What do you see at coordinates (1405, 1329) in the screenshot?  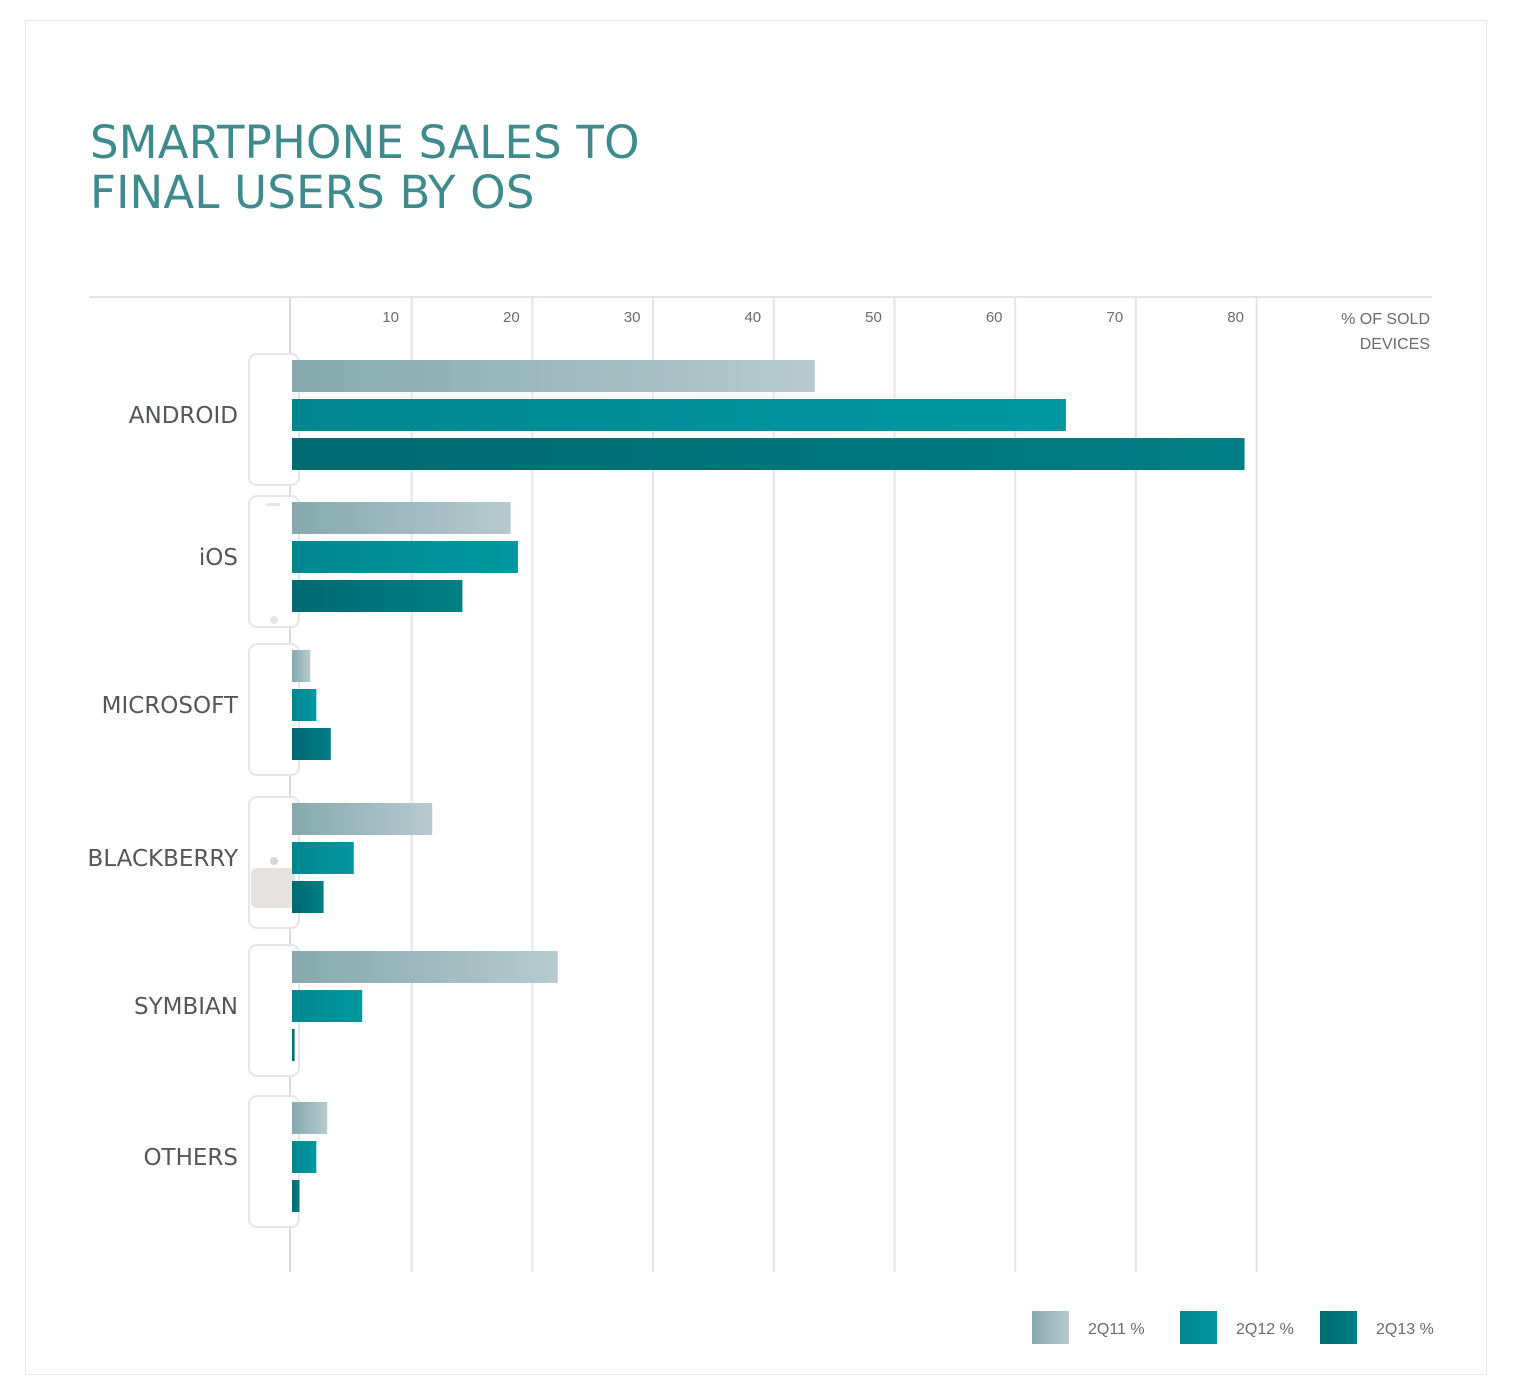 I see `legend-label: 2Q13 %` at bounding box center [1405, 1329].